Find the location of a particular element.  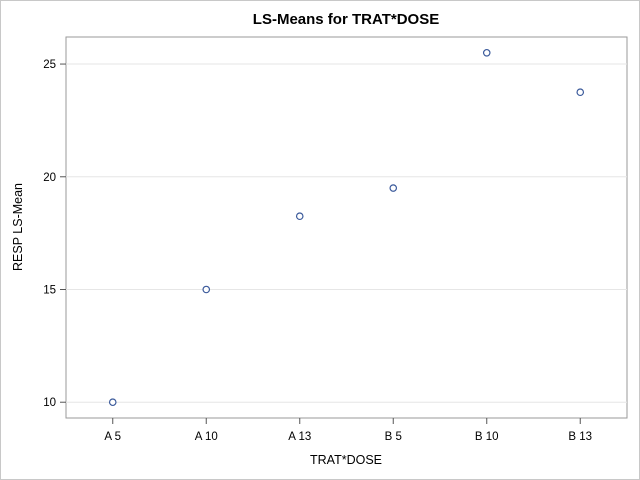

y-tick-label: 25 is located at coordinates (49, 65).